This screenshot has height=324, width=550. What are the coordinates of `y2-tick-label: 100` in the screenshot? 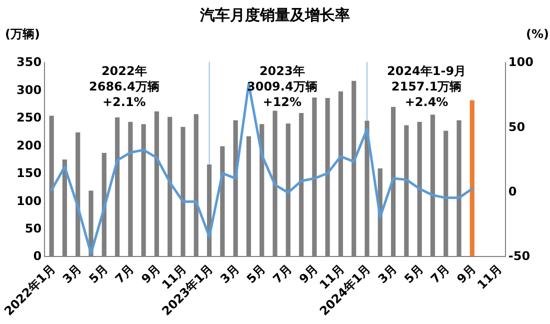 It's located at (521, 62).